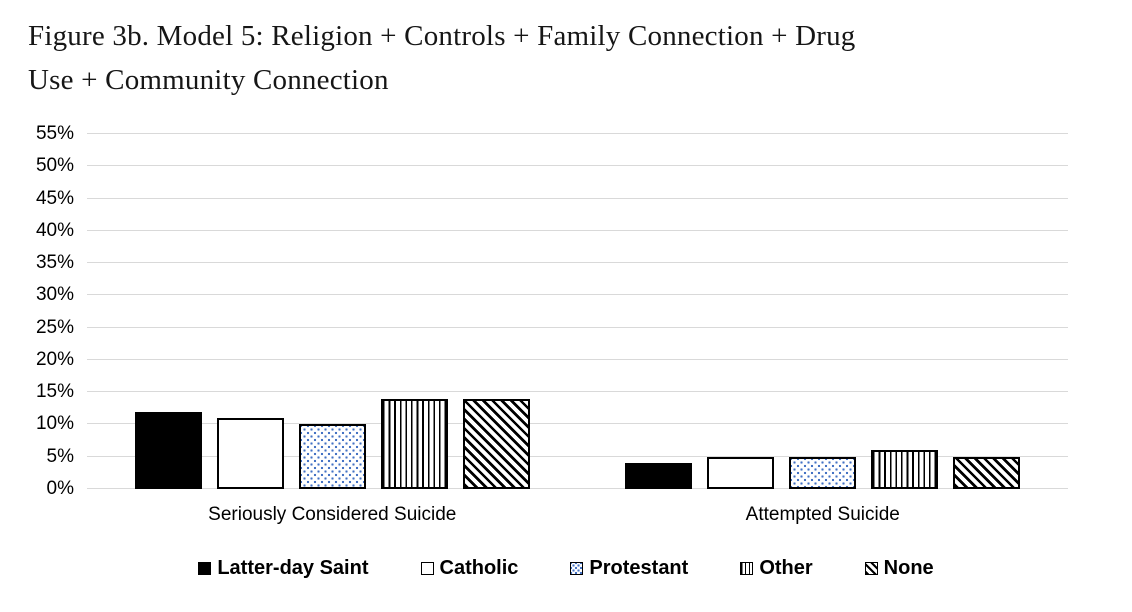  What do you see at coordinates (54, 133) in the screenshot?
I see `y-tick-label-55: 55%` at bounding box center [54, 133].